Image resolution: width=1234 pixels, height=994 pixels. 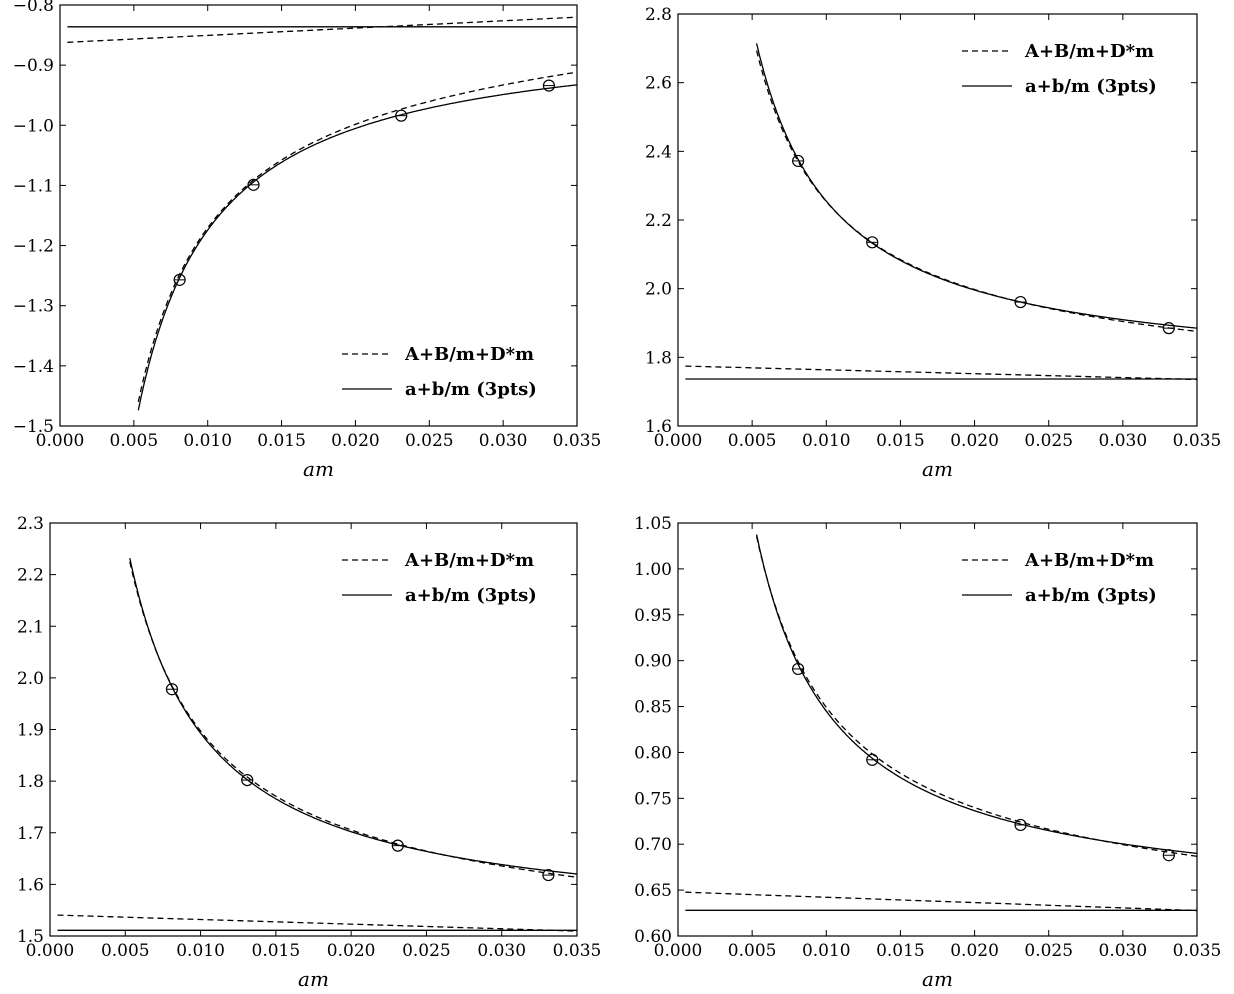 What do you see at coordinates (30, 731) in the screenshot?
I see `y-tick-label: 1.9` at bounding box center [30, 731].